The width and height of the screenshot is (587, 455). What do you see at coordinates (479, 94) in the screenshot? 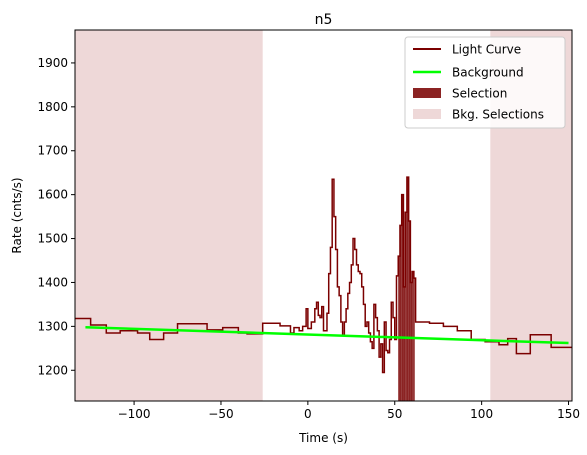
I see `legend-label-selection: Selection` at bounding box center [479, 94].